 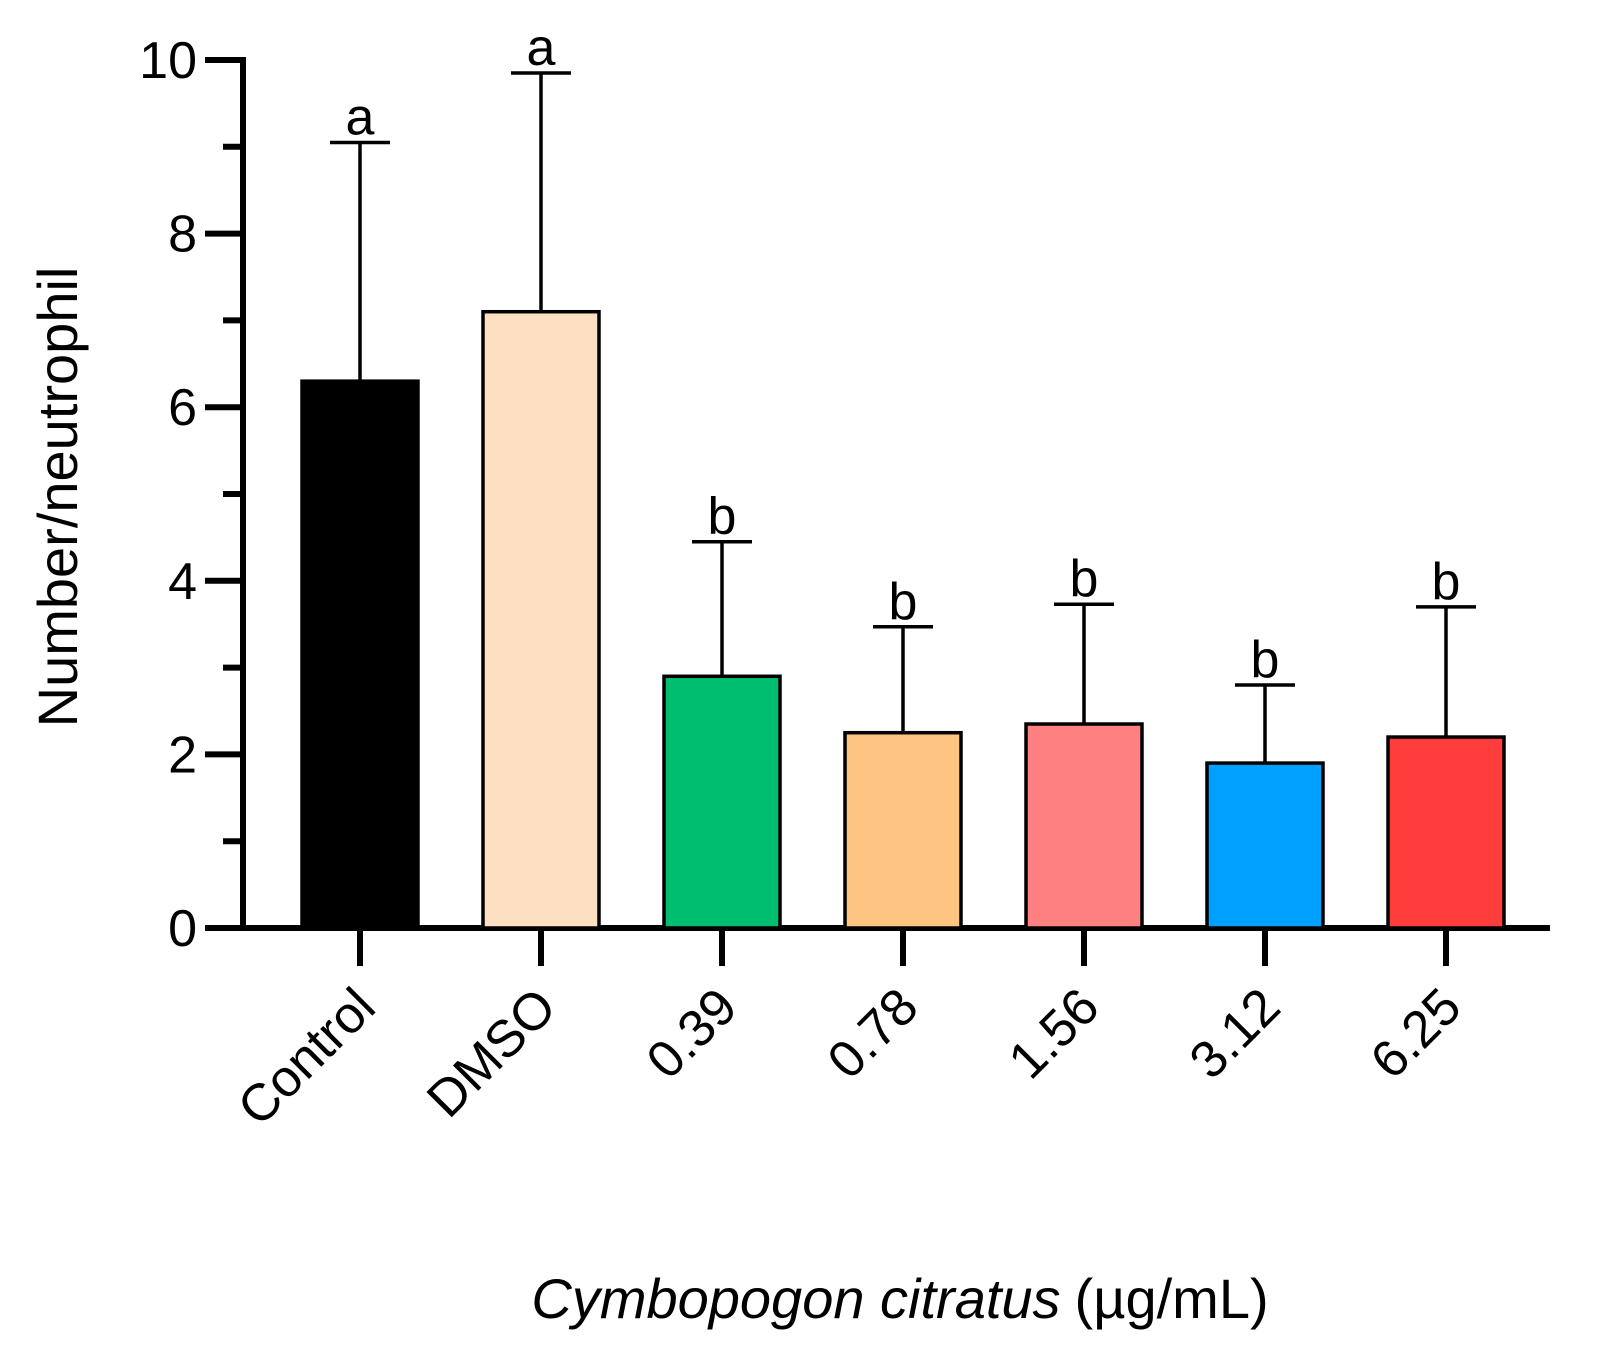 What do you see at coordinates (1235, 1033) in the screenshot?
I see `category-label: 3.12` at bounding box center [1235, 1033].